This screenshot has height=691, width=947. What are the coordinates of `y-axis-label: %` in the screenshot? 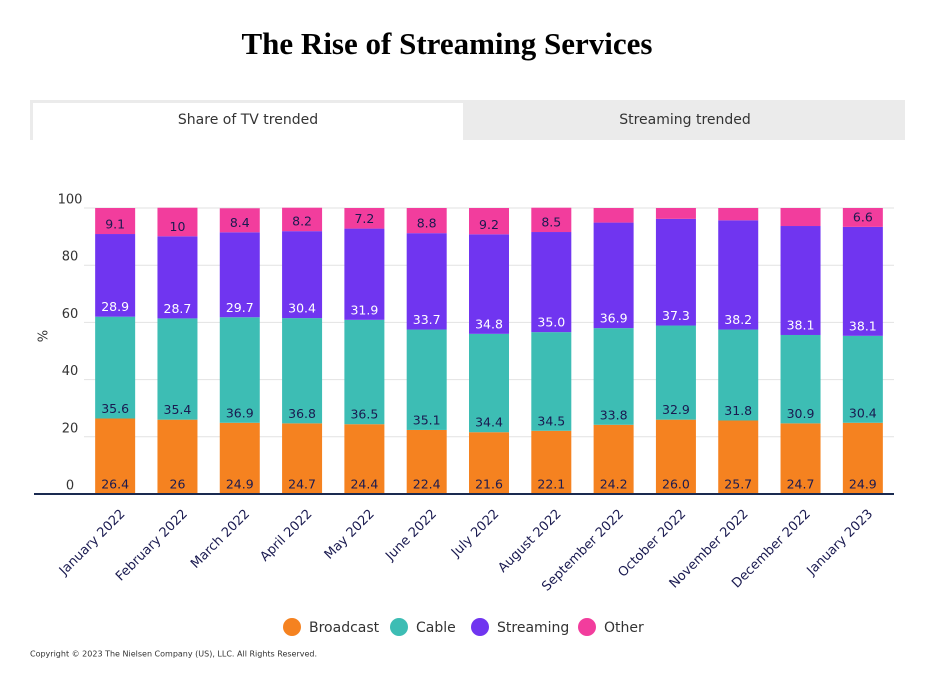 It's located at (44, 336).